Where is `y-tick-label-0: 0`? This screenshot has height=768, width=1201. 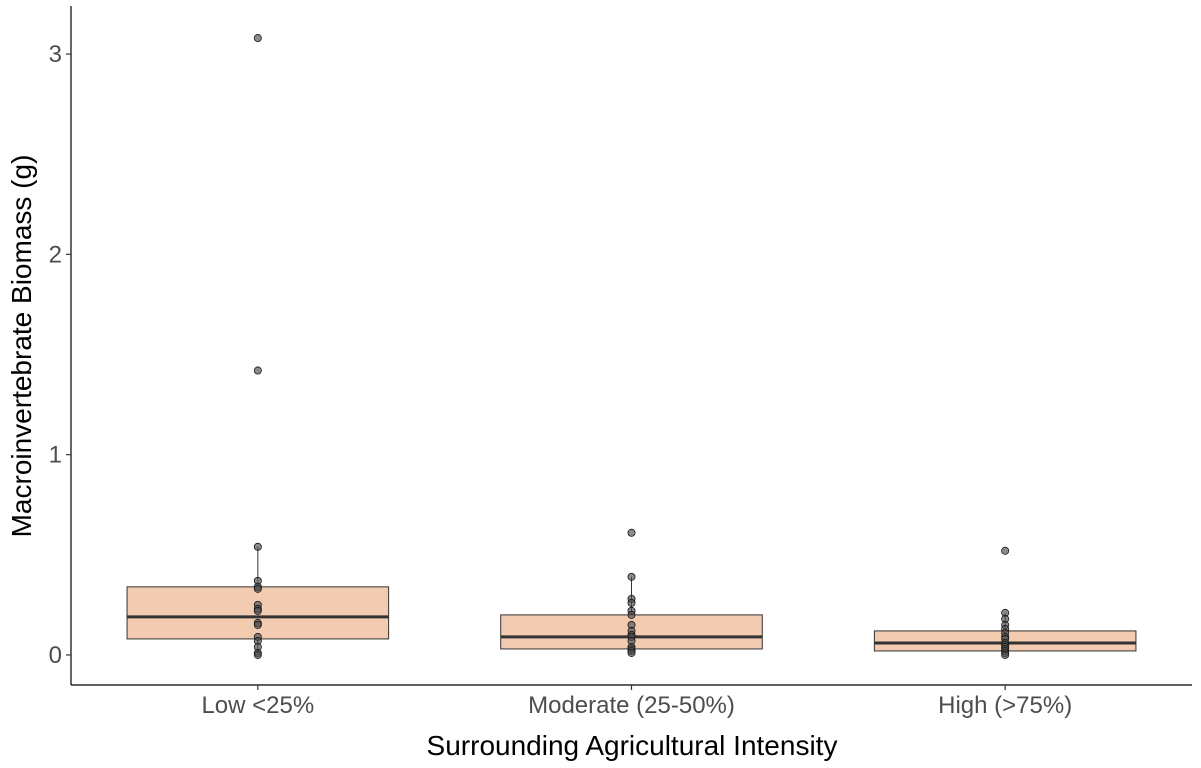 y-tick-label-0: 0 is located at coordinates (55, 655).